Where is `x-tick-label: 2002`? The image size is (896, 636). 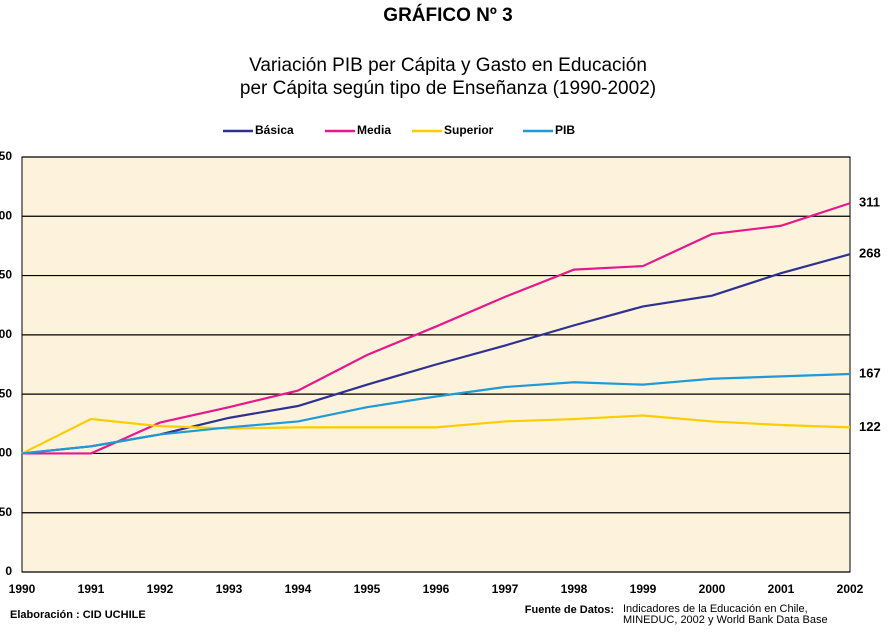 x-tick-label: 2002 is located at coordinates (850, 589).